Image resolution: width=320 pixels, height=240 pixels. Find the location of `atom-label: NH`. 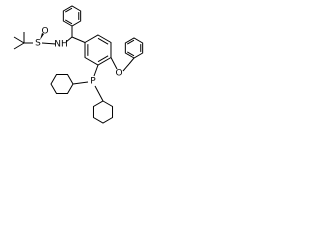

atom-label: NH is located at coordinates (61, 45).